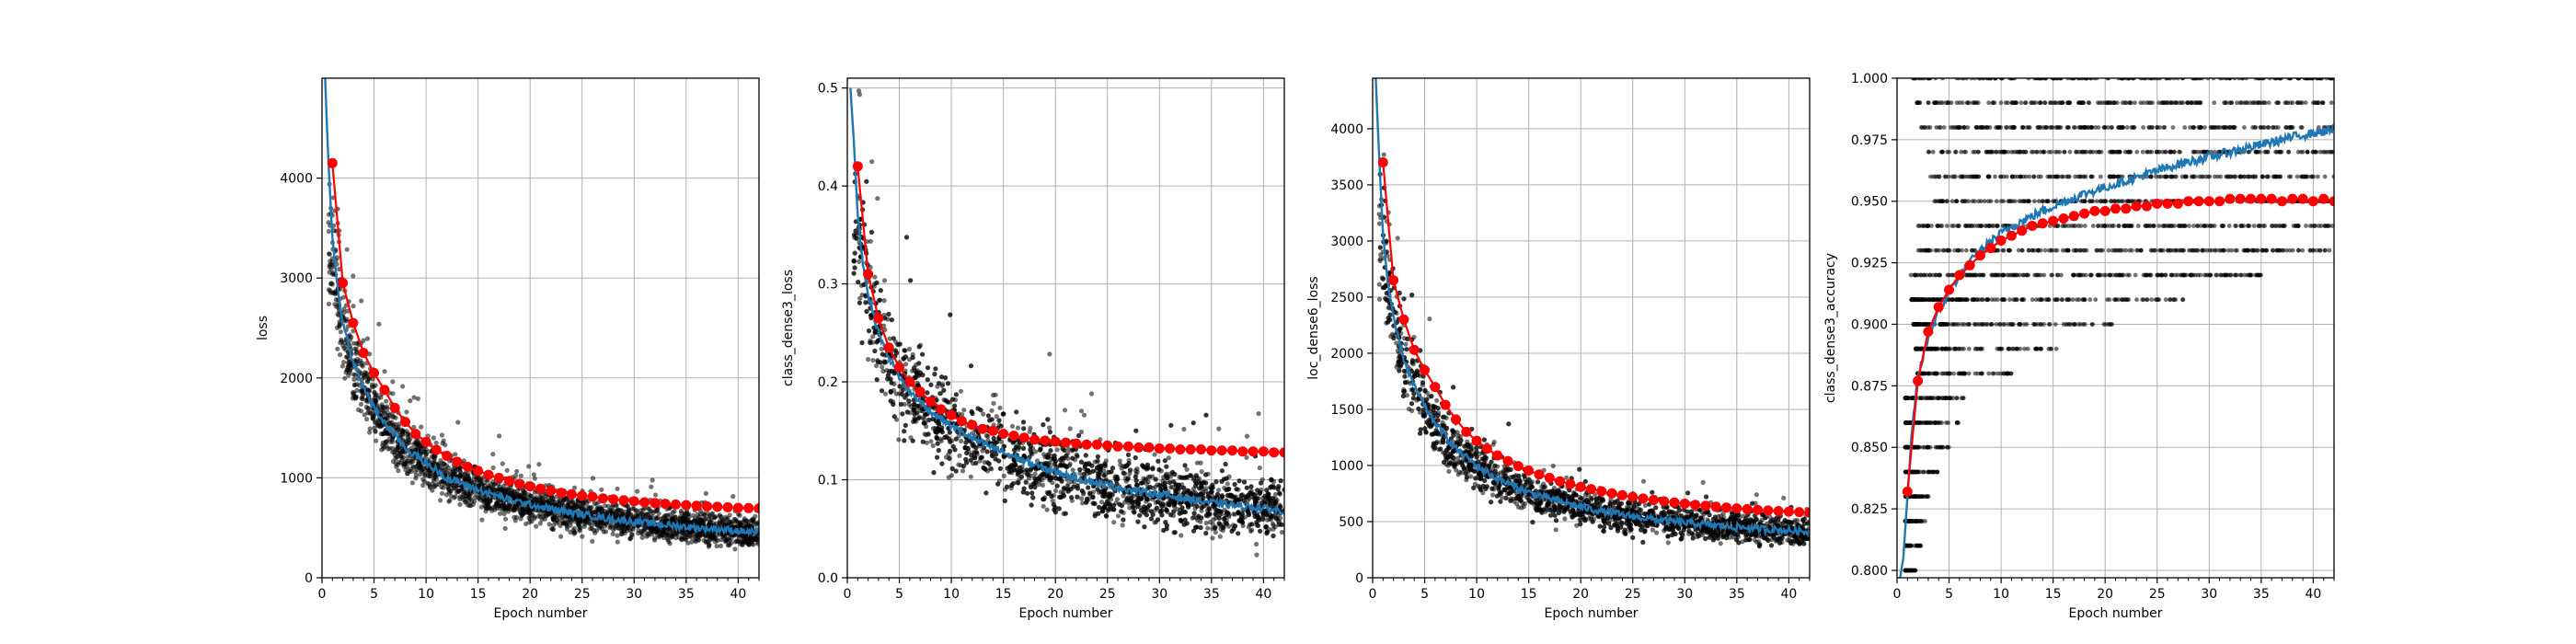  What do you see at coordinates (263, 328) in the screenshot?
I see `y-axis-label: loss` at bounding box center [263, 328].